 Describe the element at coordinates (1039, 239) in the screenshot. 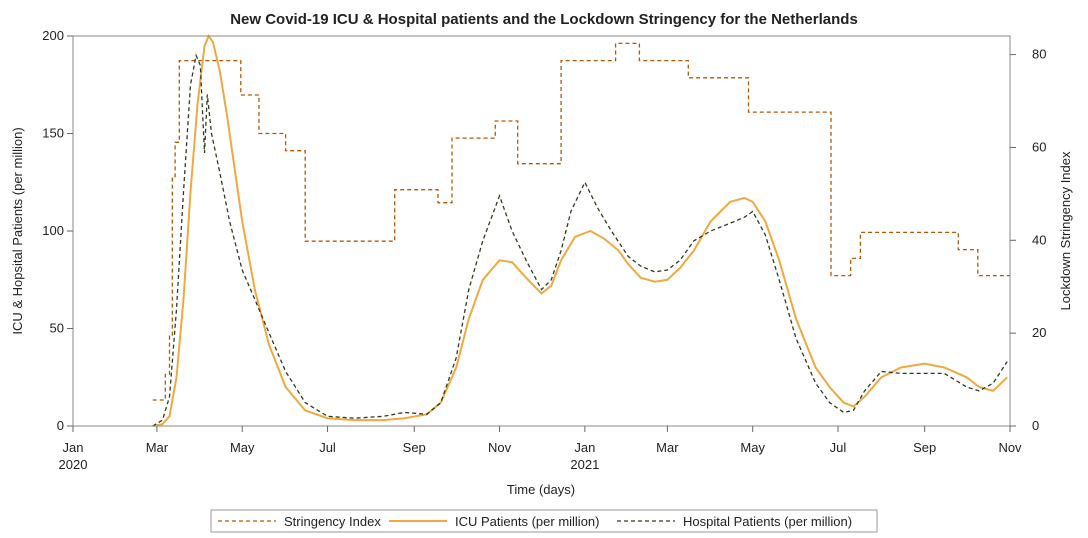

I see `y-right-tick-label: 40` at that location.